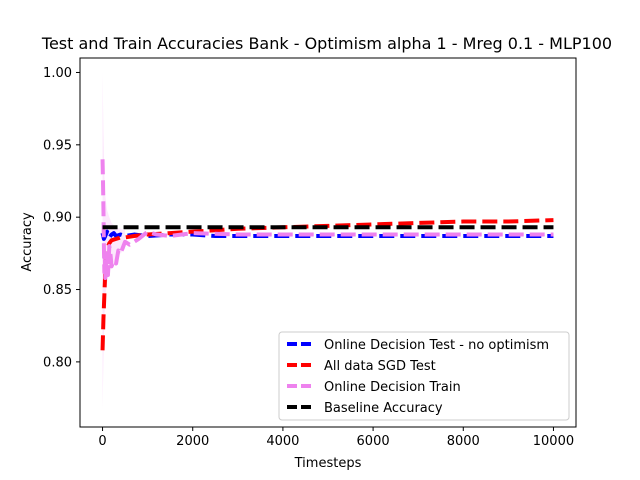 The width and height of the screenshot is (640, 480). What do you see at coordinates (57, 73) in the screenshot?
I see `y-tick-label: 1.00` at bounding box center [57, 73].